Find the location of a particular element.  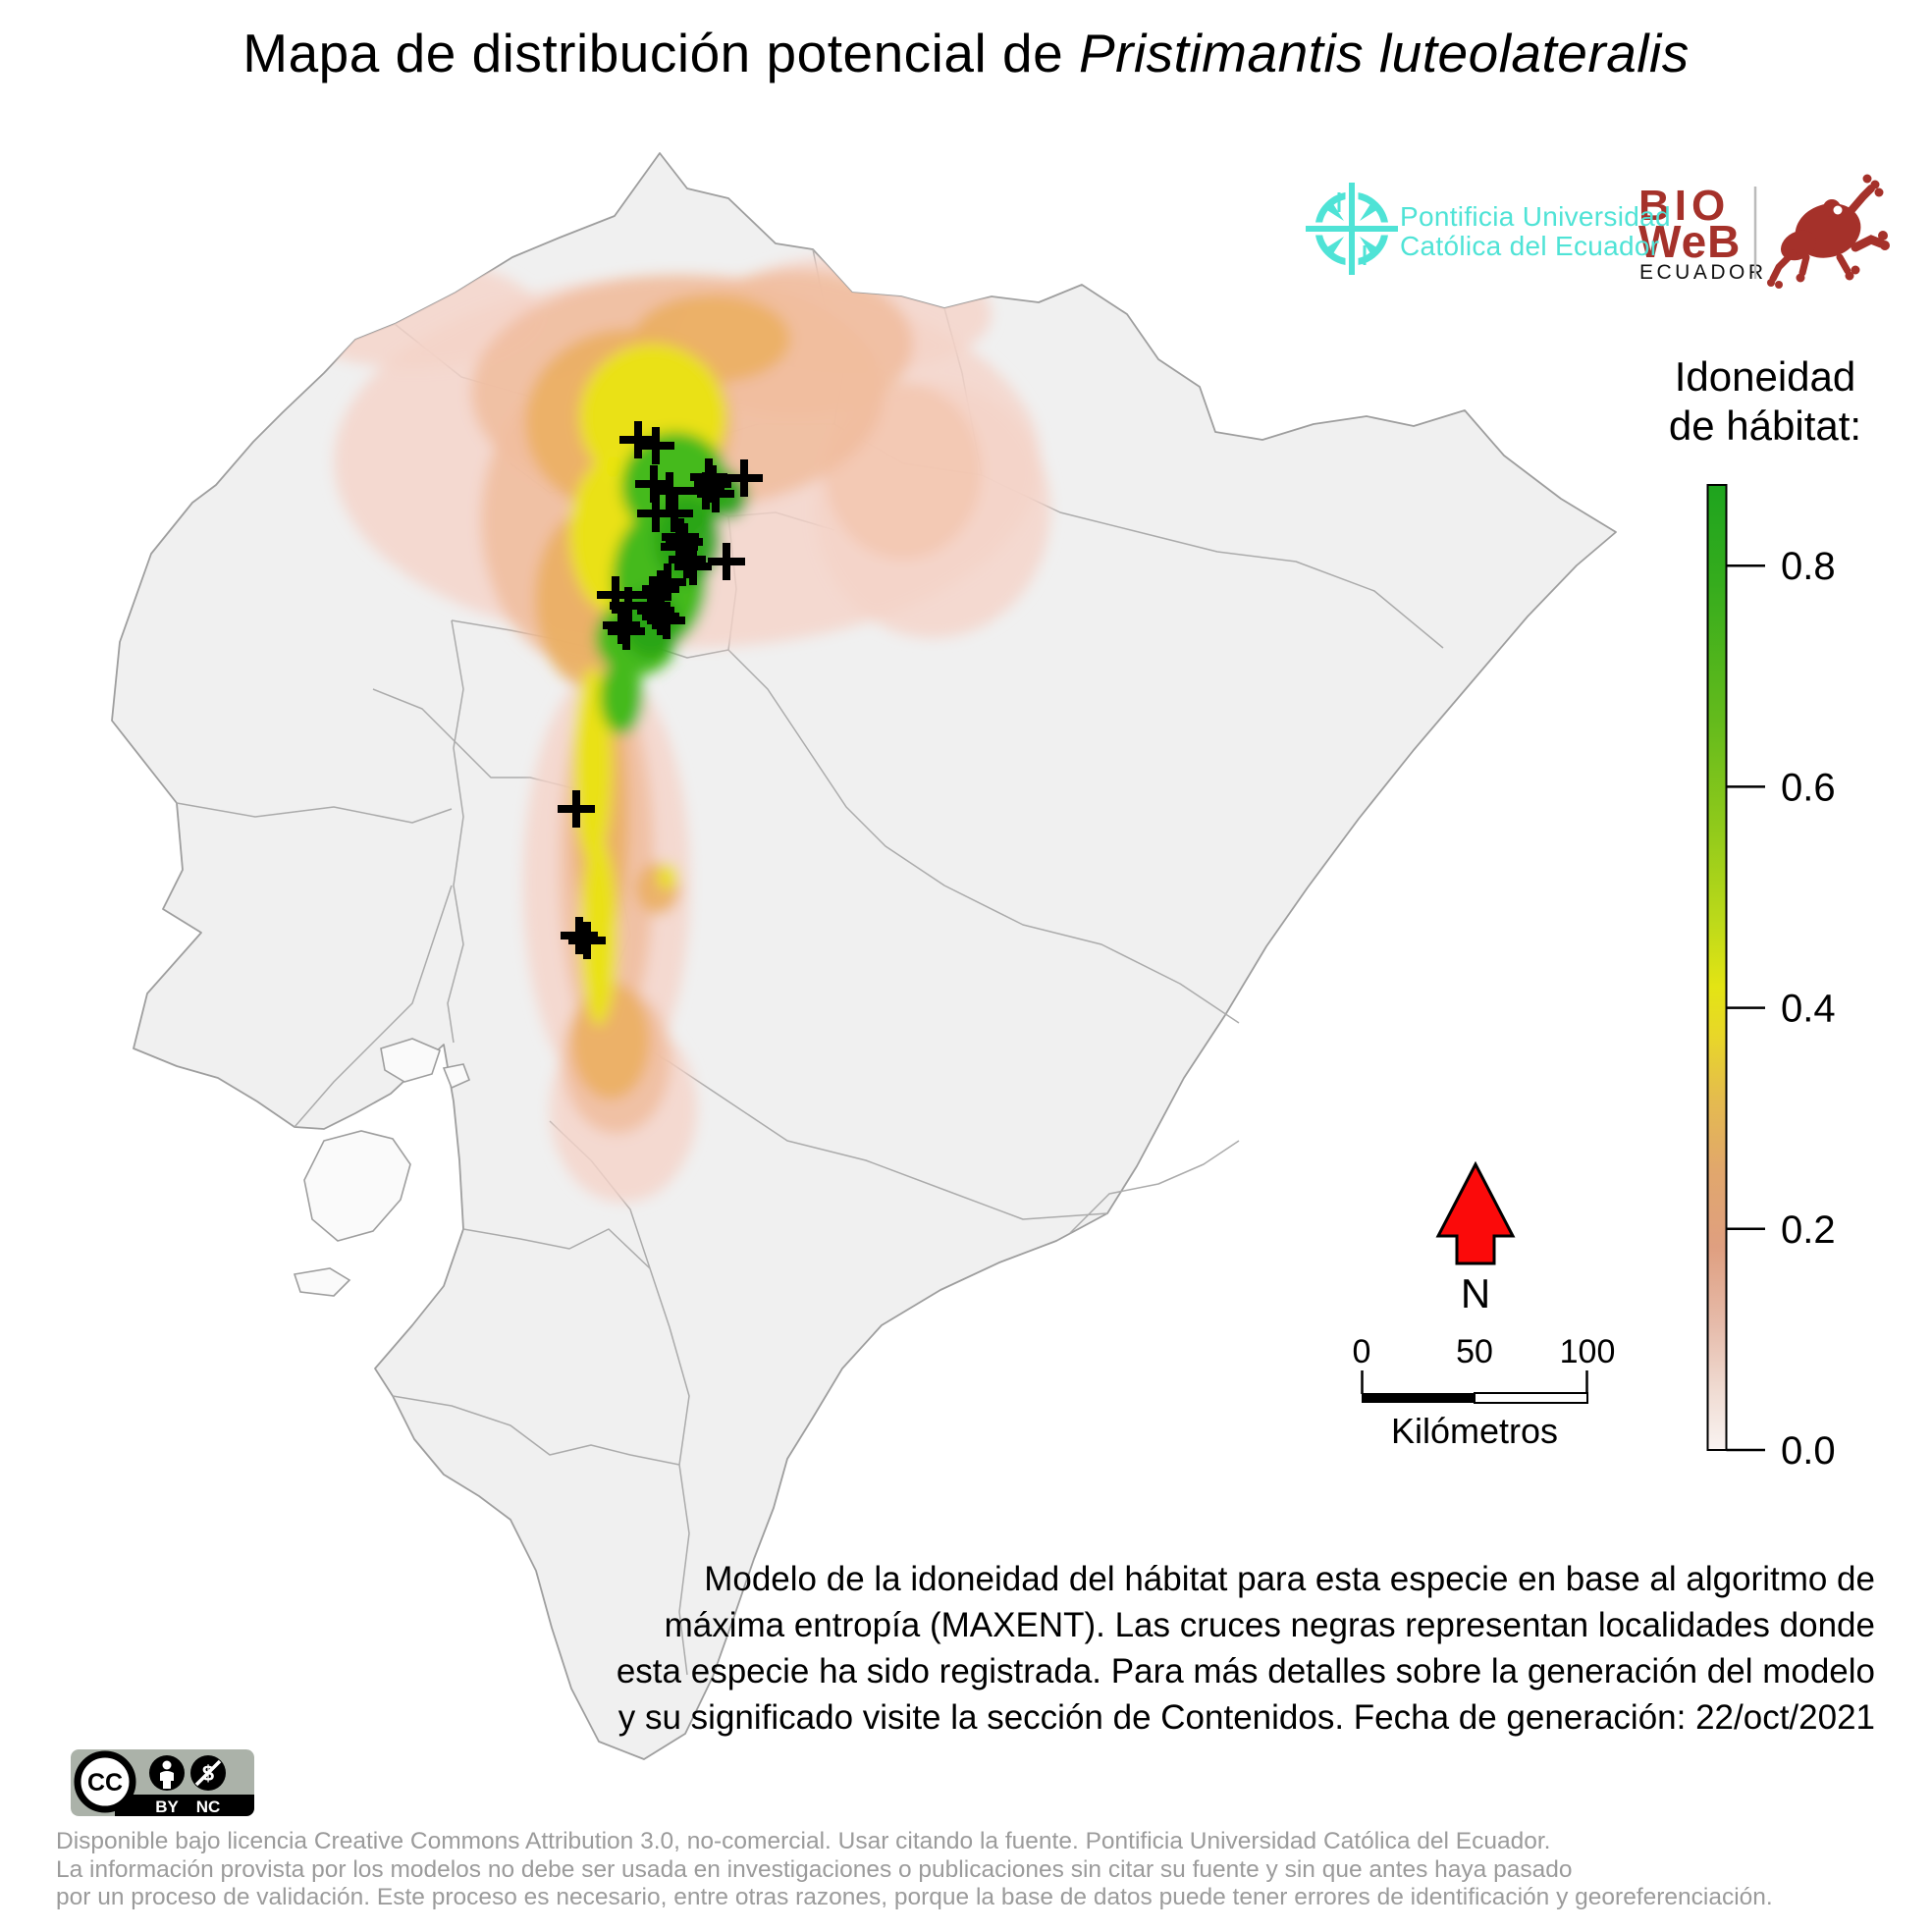

scale-bar: 0 50 100 Kilómetros is located at coordinates (1484, 1392).